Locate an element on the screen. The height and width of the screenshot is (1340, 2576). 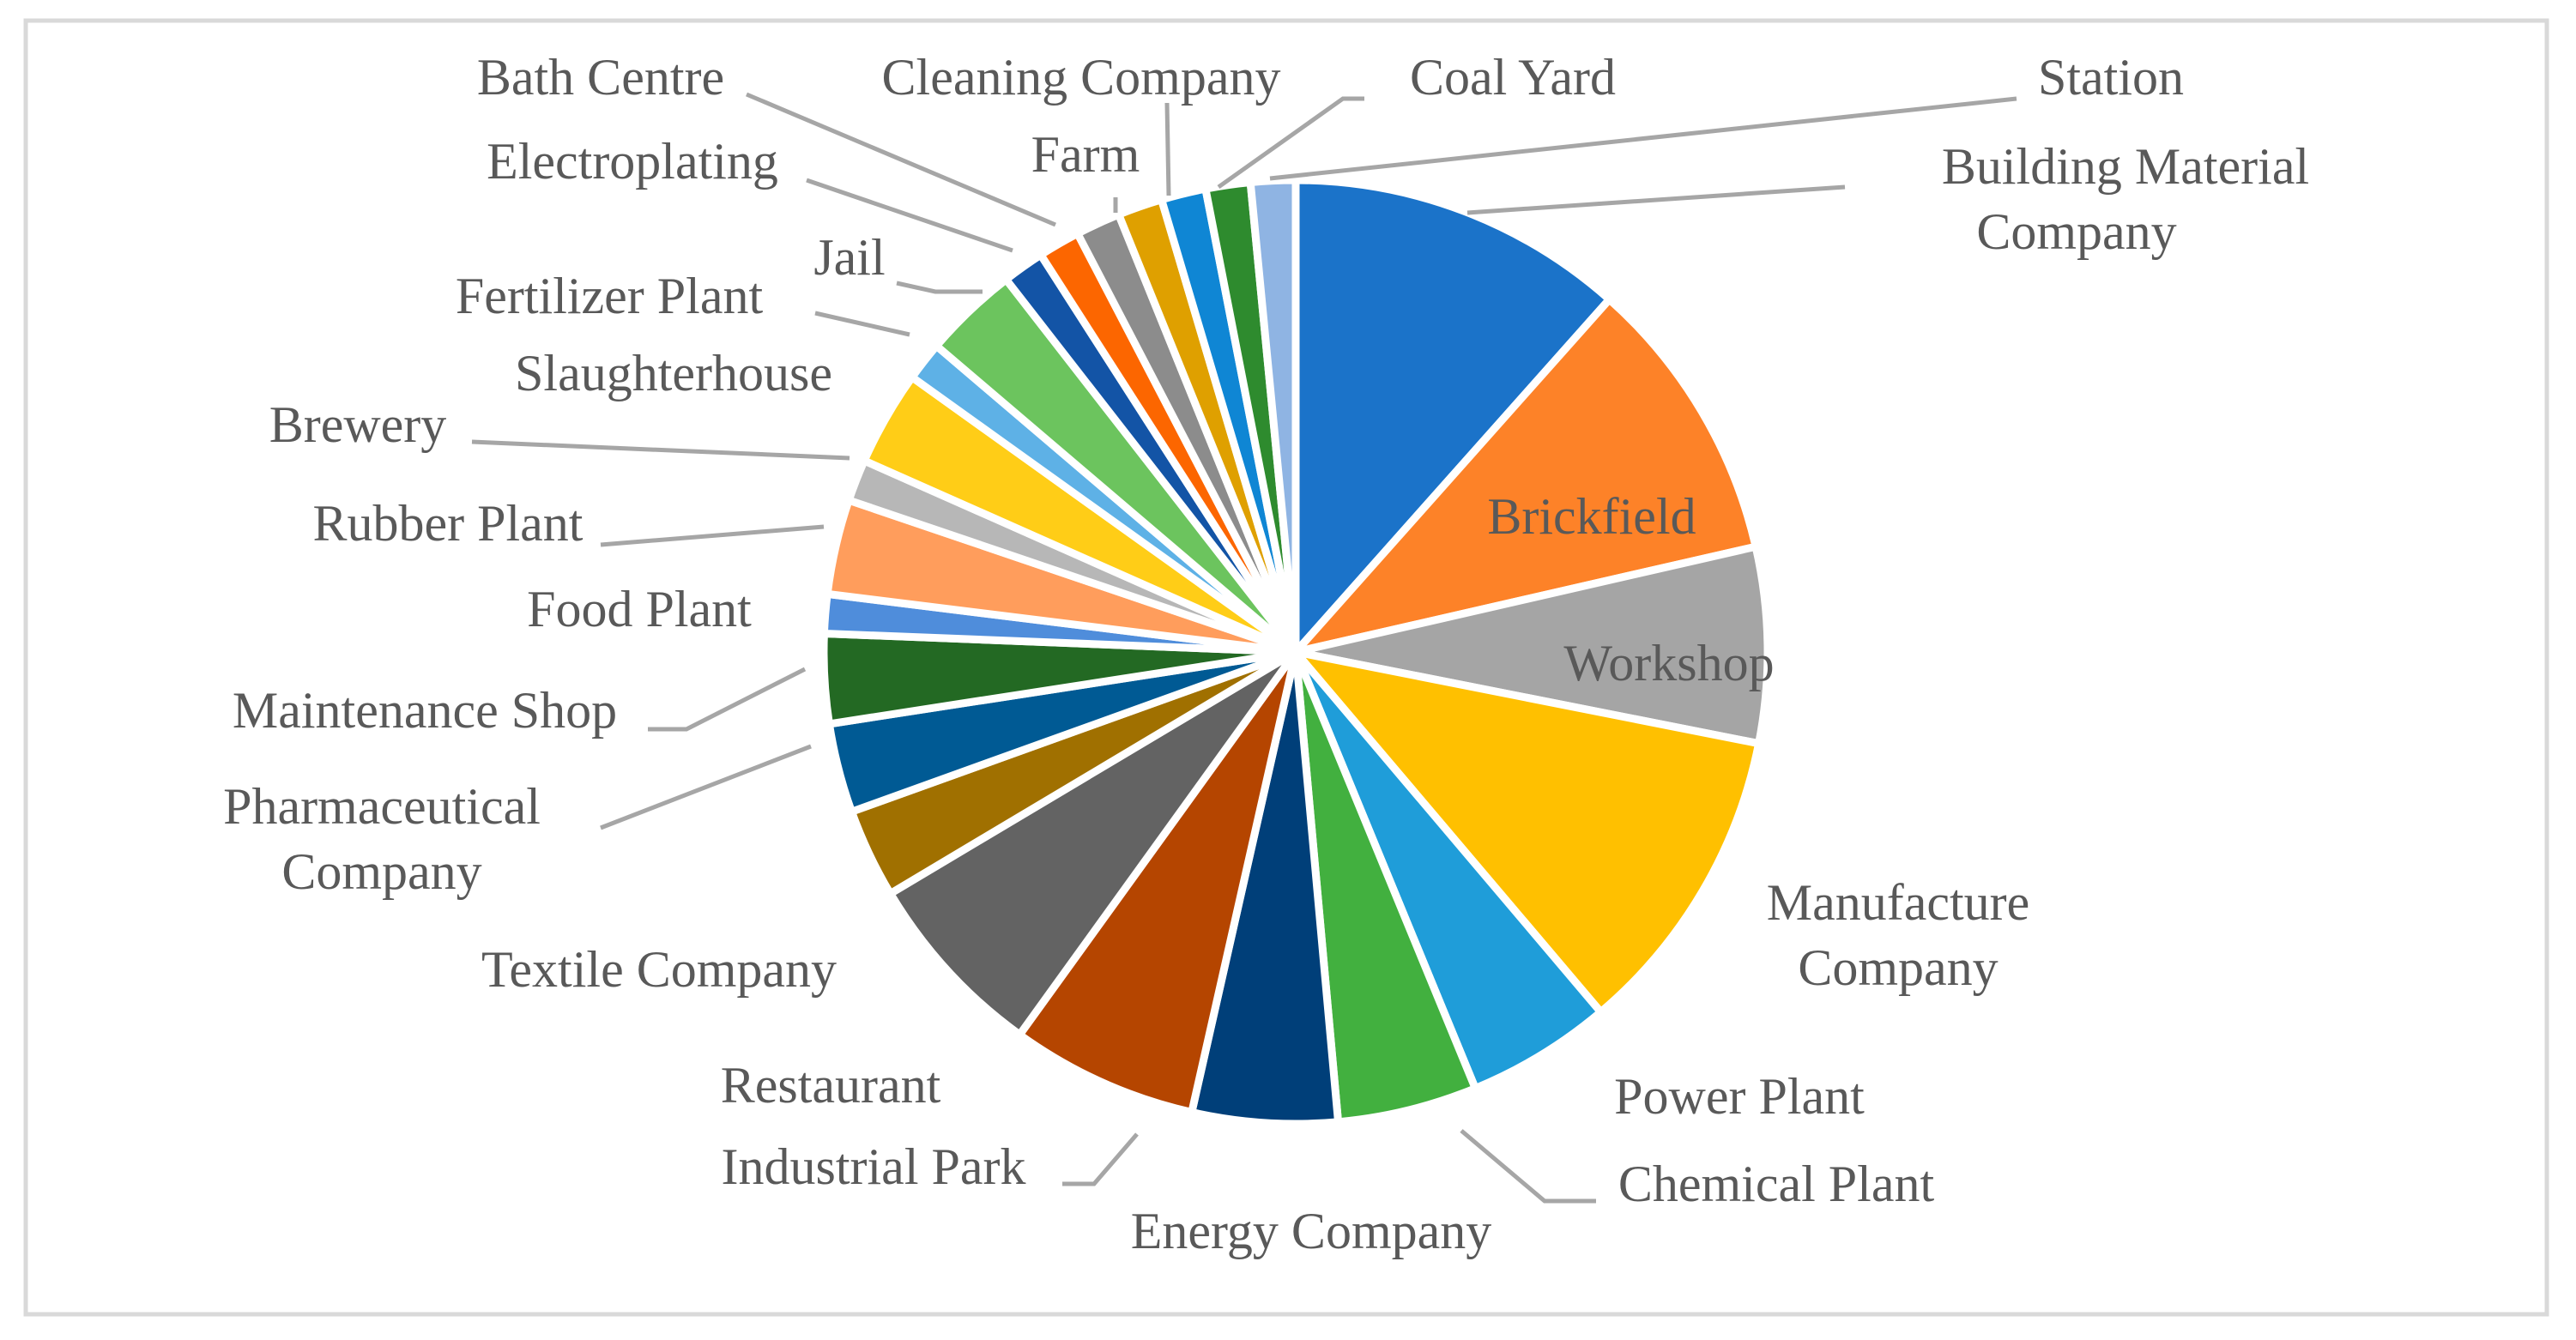
leader-line-rubber-plant is located at coordinates (712, 536).